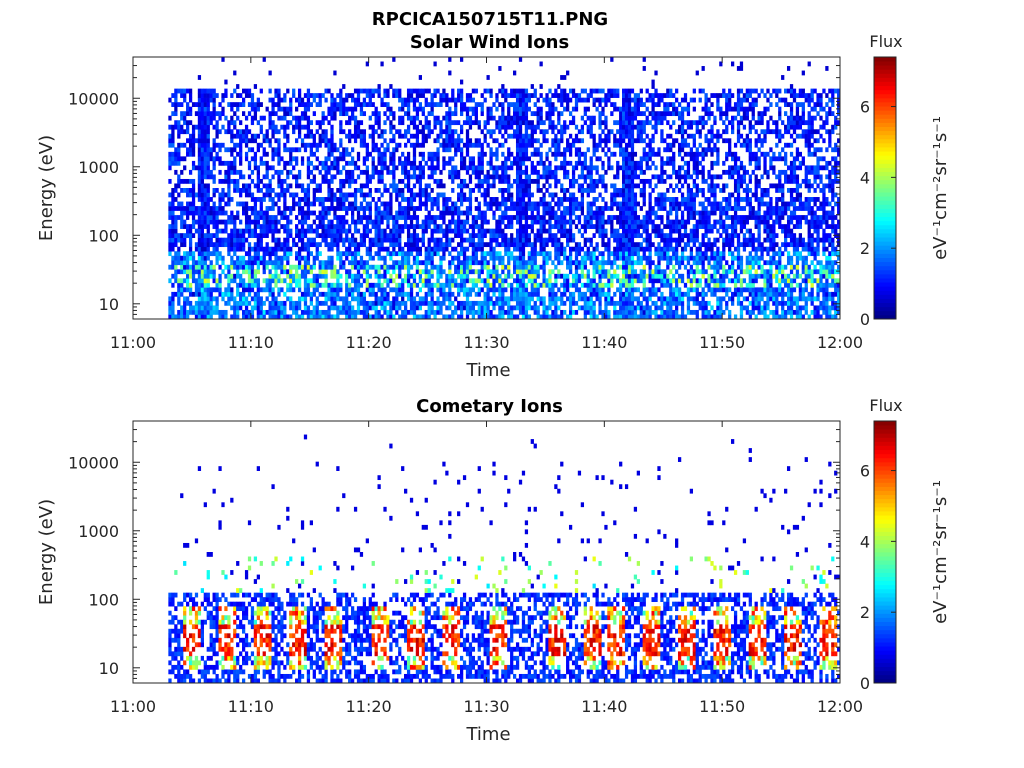 The height and width of the screenshot is (768, 1024). What do you see at coordinates (490, 19) in the screenshot?
I see `figure-title: RPCICA150715T11.PNG` at bounding box center [490, 19].